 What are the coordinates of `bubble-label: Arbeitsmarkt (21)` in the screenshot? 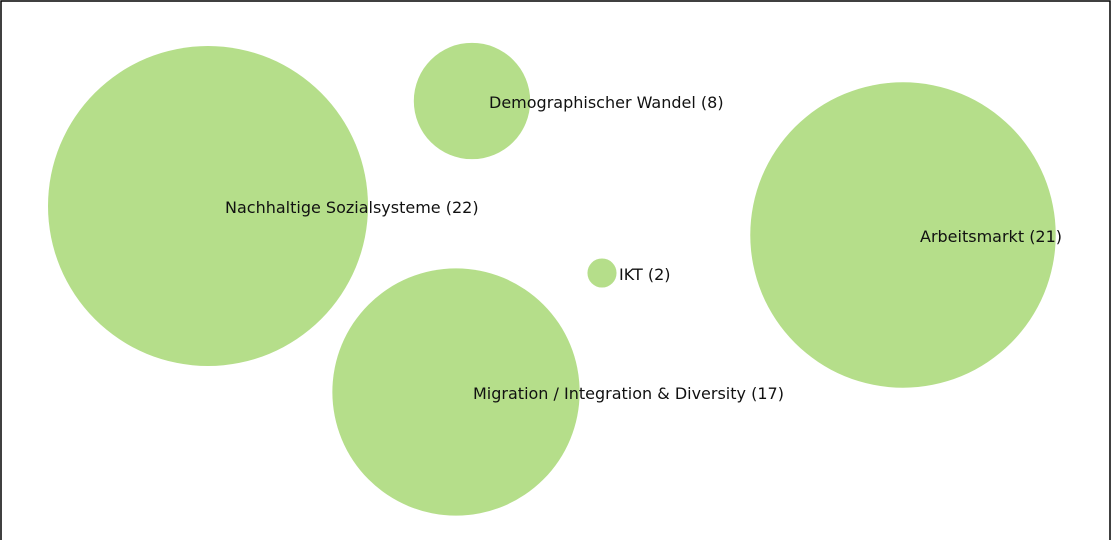 It's located at (991, 236).